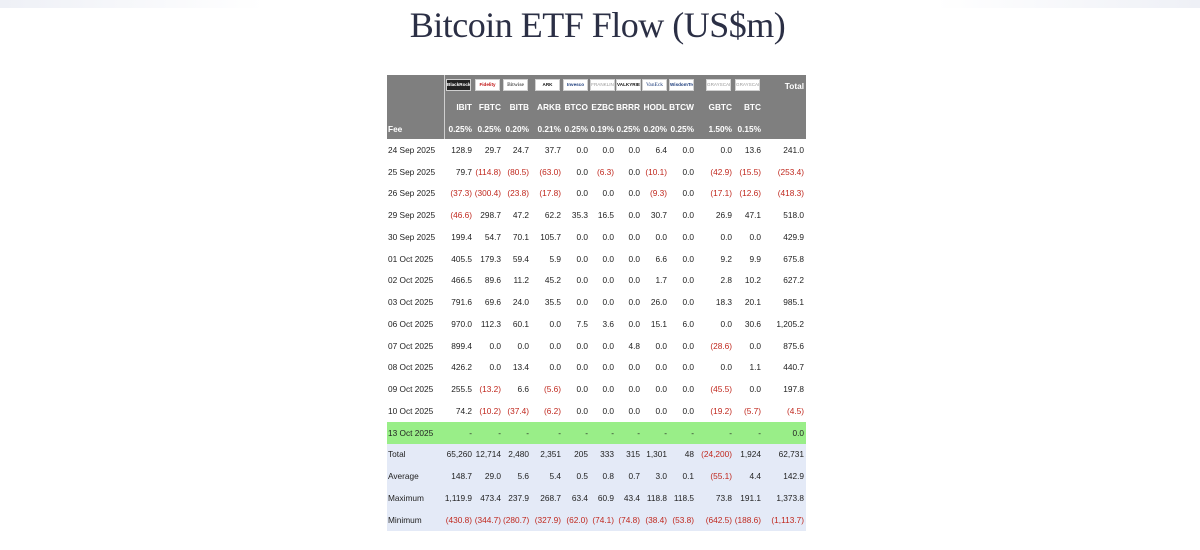 The image size is (1200, 550). What do you see at coordinates (784, 215) in the screenshot?
I see `row-total-cell: 518.0` at bounding box center [784, 215].